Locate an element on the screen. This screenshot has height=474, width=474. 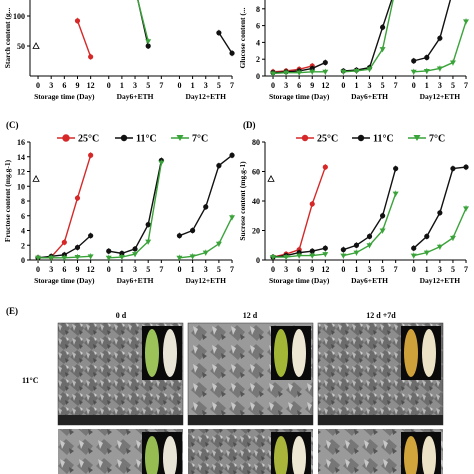
legend-11-label: 11°C is located at coordinates (383, 139).